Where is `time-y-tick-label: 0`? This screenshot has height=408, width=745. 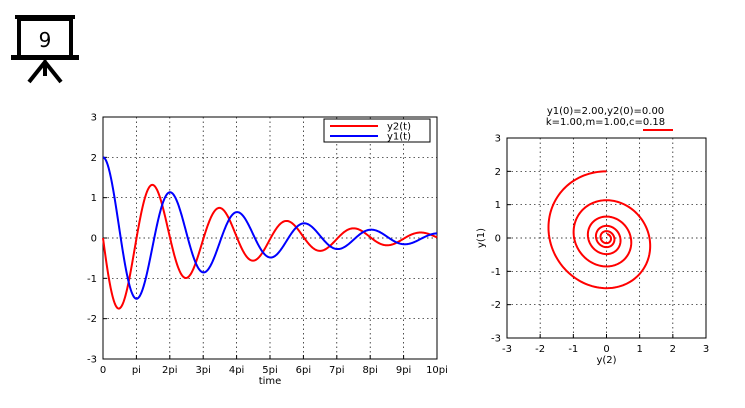 time-y-tick-label: 0 is located at coordinates (94, 239).